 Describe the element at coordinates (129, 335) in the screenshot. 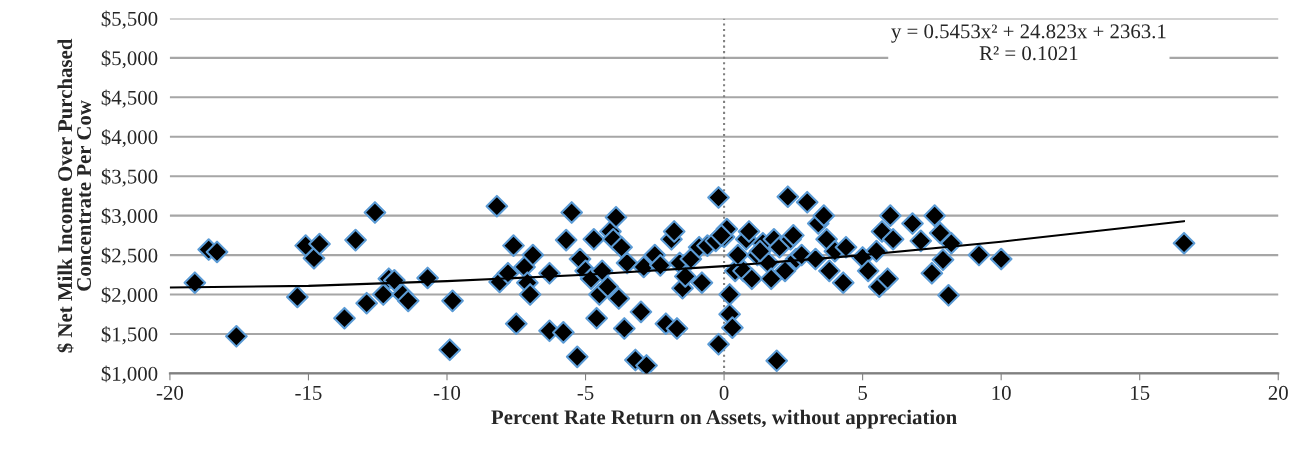

I see `y-tick-label: $1,500` at that location.